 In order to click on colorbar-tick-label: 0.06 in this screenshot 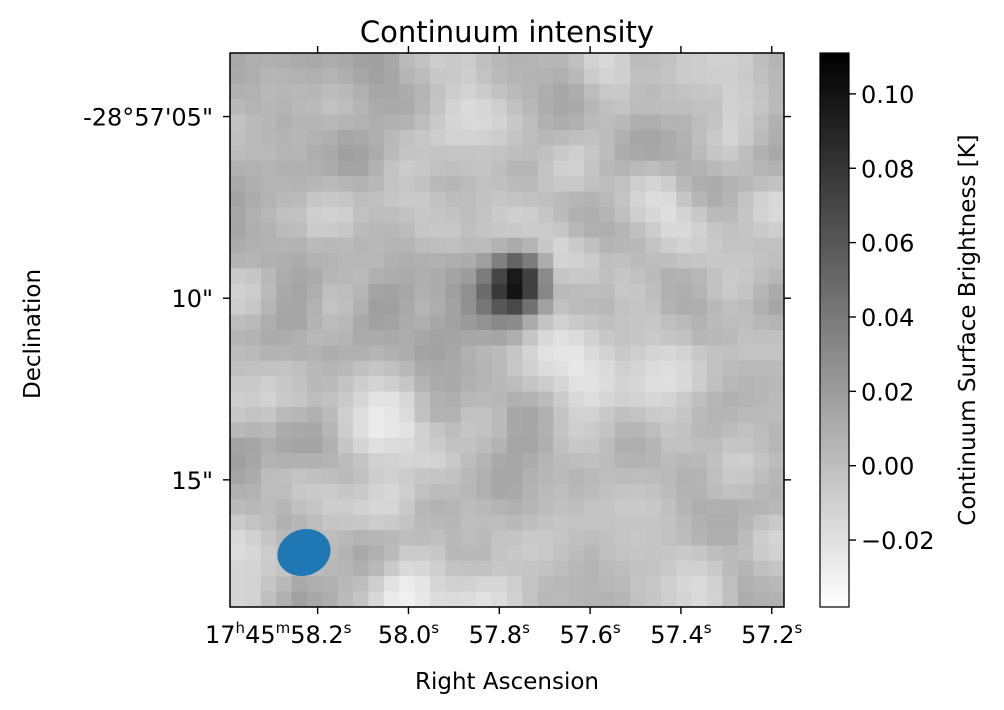, I will do `click(887, 244)`.